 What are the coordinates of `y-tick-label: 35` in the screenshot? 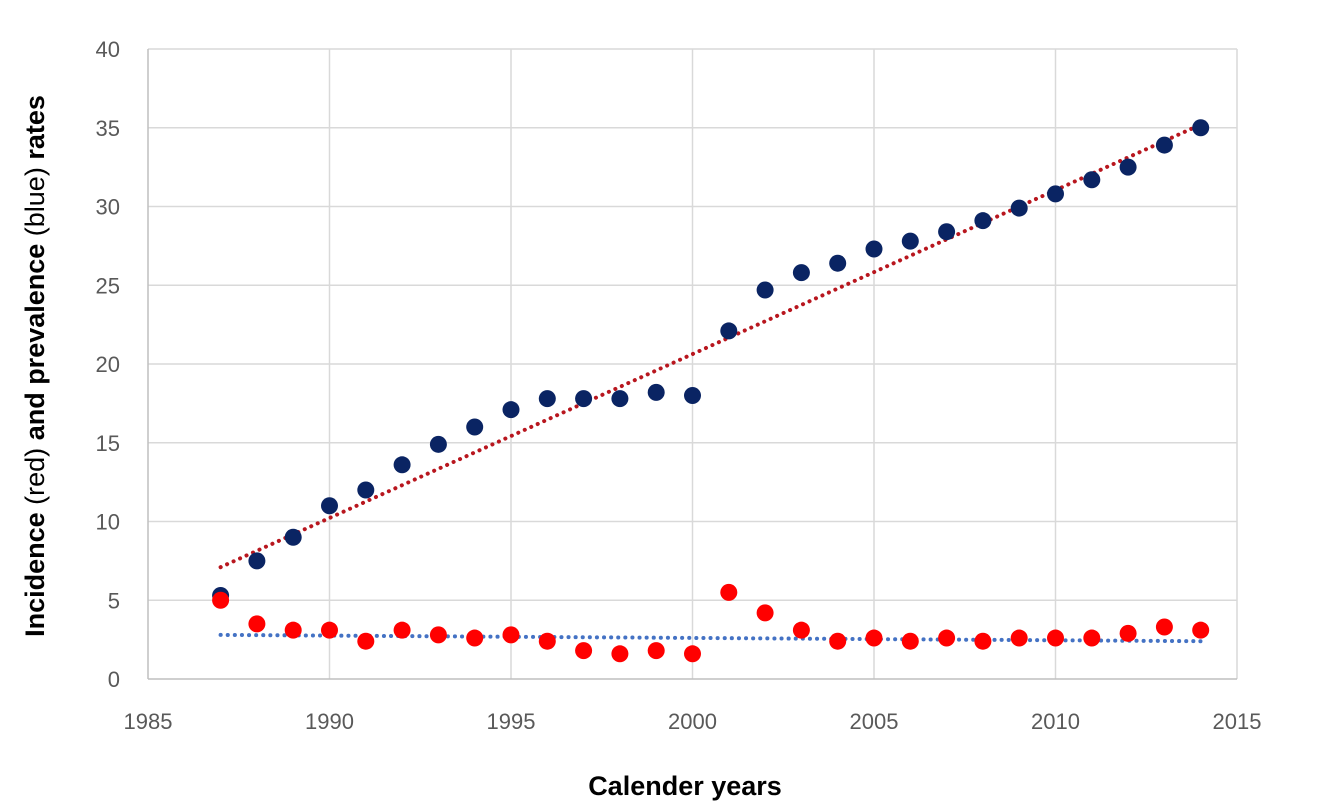 It's located at (108, 128).